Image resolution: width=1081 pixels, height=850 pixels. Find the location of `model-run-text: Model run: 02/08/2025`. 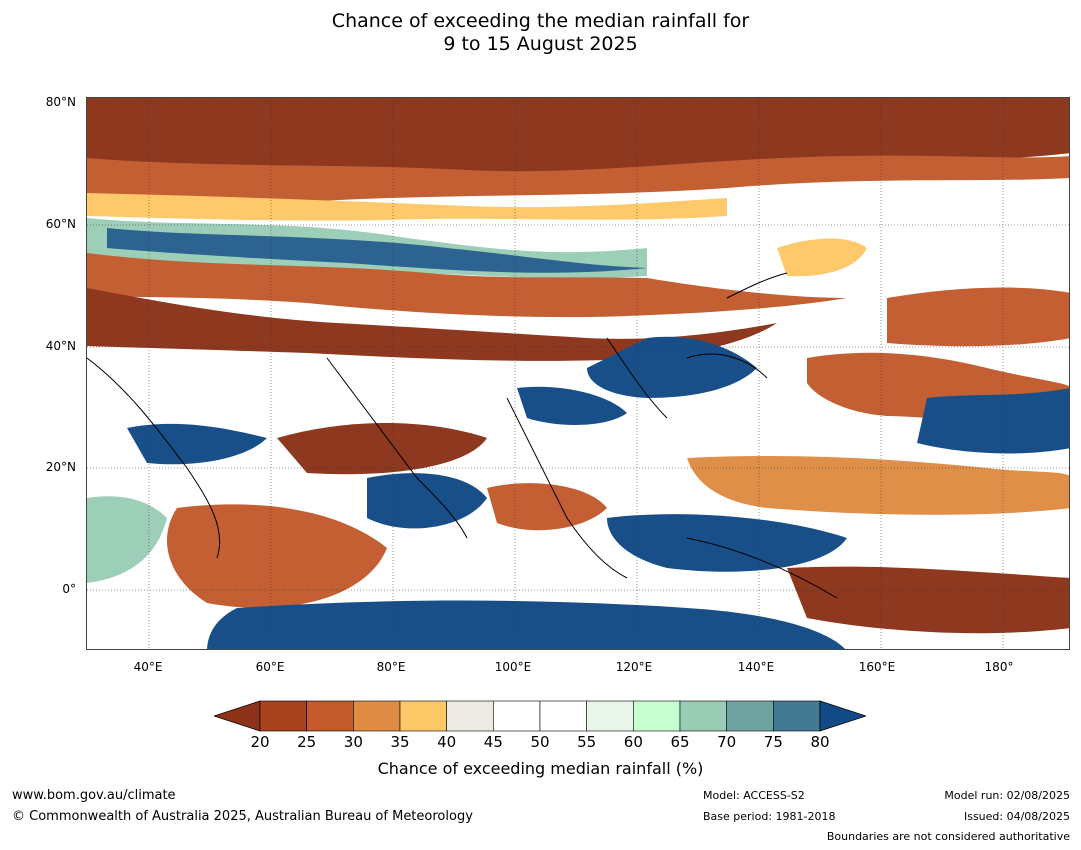

model-run-text: Model run: 02/08/2025 is located at coordinates (1007, 795).